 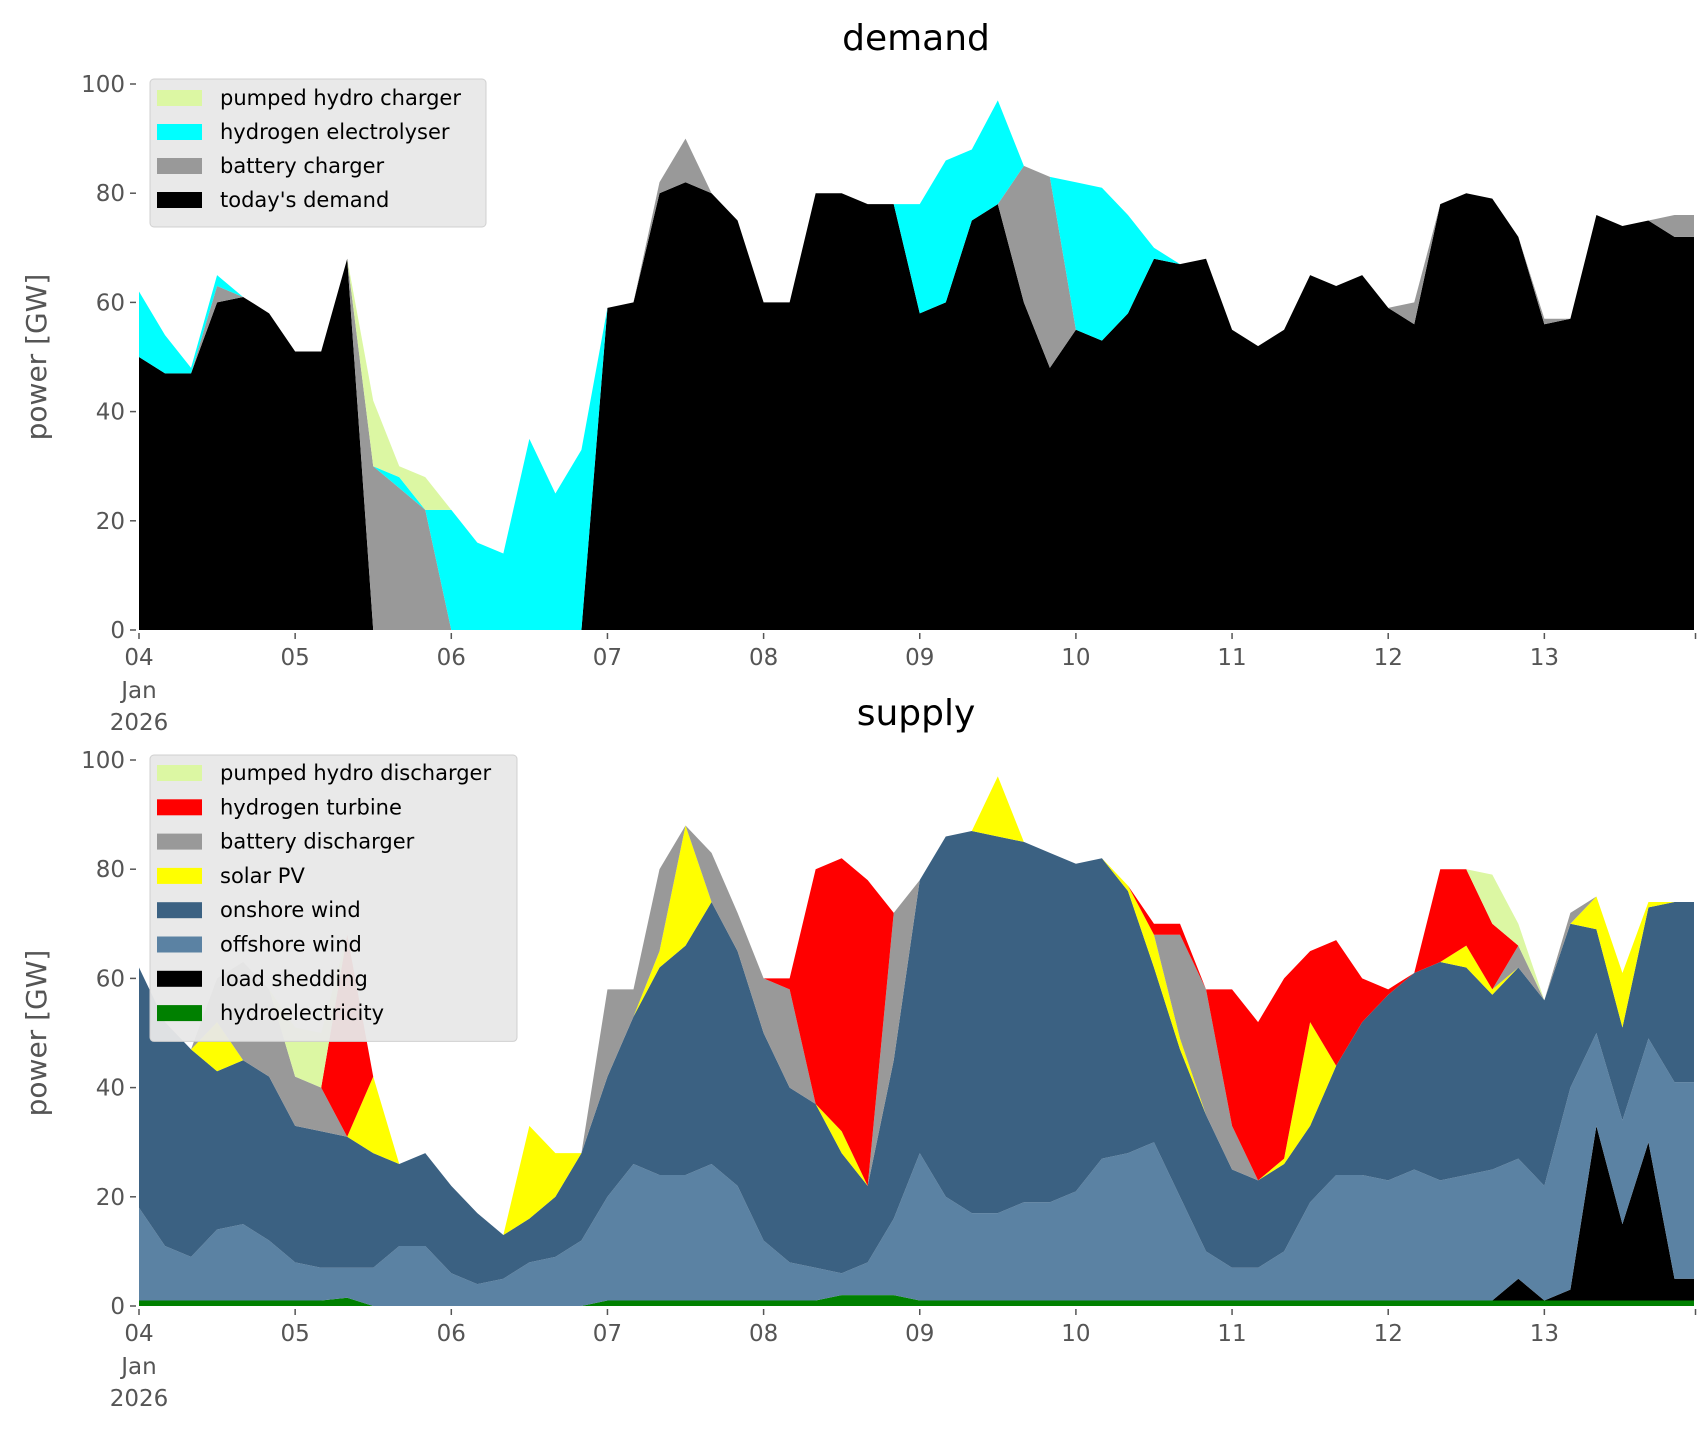 What do you see at coordinates (294, 979) in the screenshot?
I see `legend-label: load shedding` at bounding box center [294, 979].